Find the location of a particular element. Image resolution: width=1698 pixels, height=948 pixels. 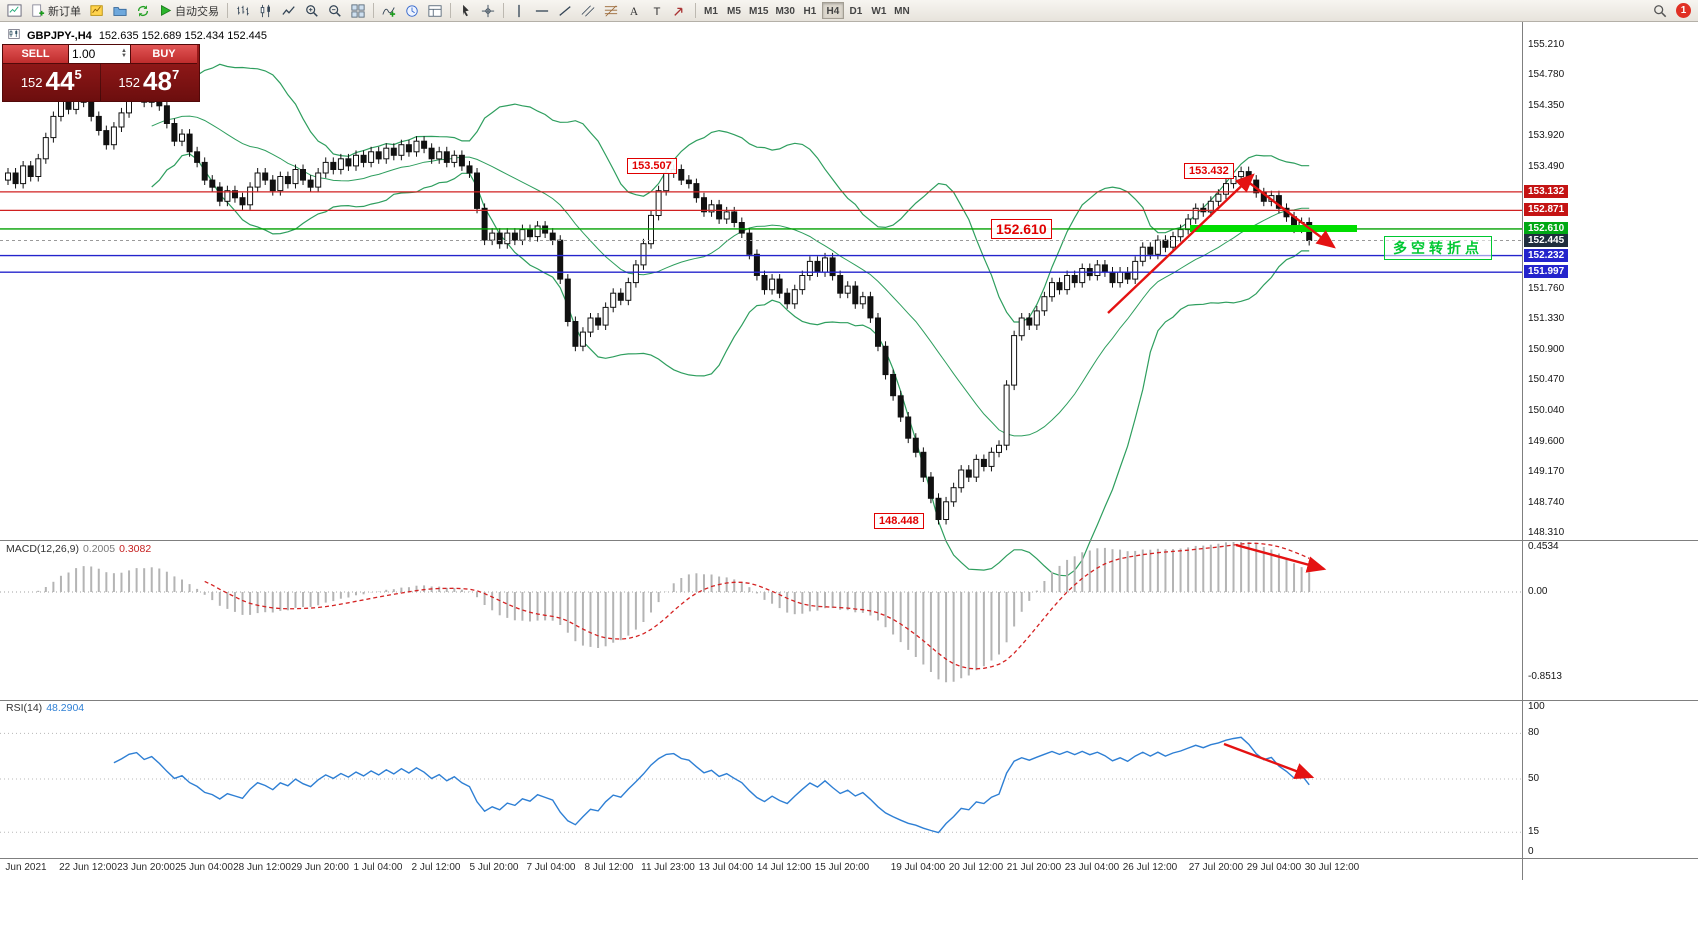

templates-icon is located at coordinates (435, 10).